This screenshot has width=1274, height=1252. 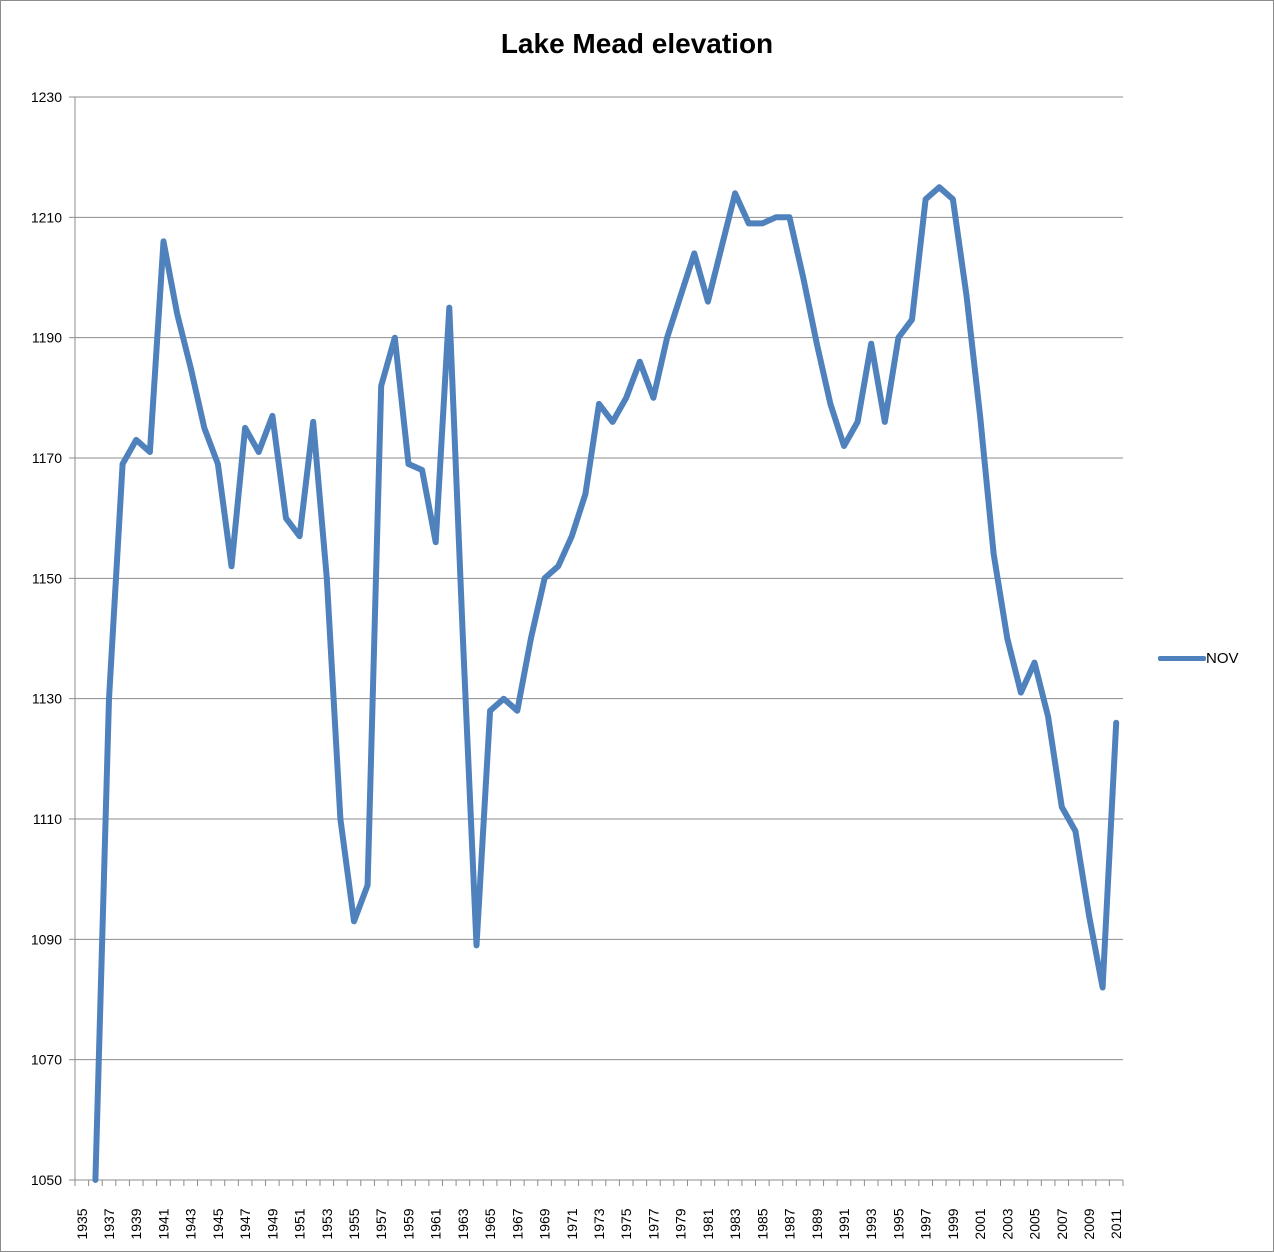 What do you see at coordinates (109, 1223) in the screenshot?
I see `x-tick-label: 1937` at bounding box center [109, 1223].